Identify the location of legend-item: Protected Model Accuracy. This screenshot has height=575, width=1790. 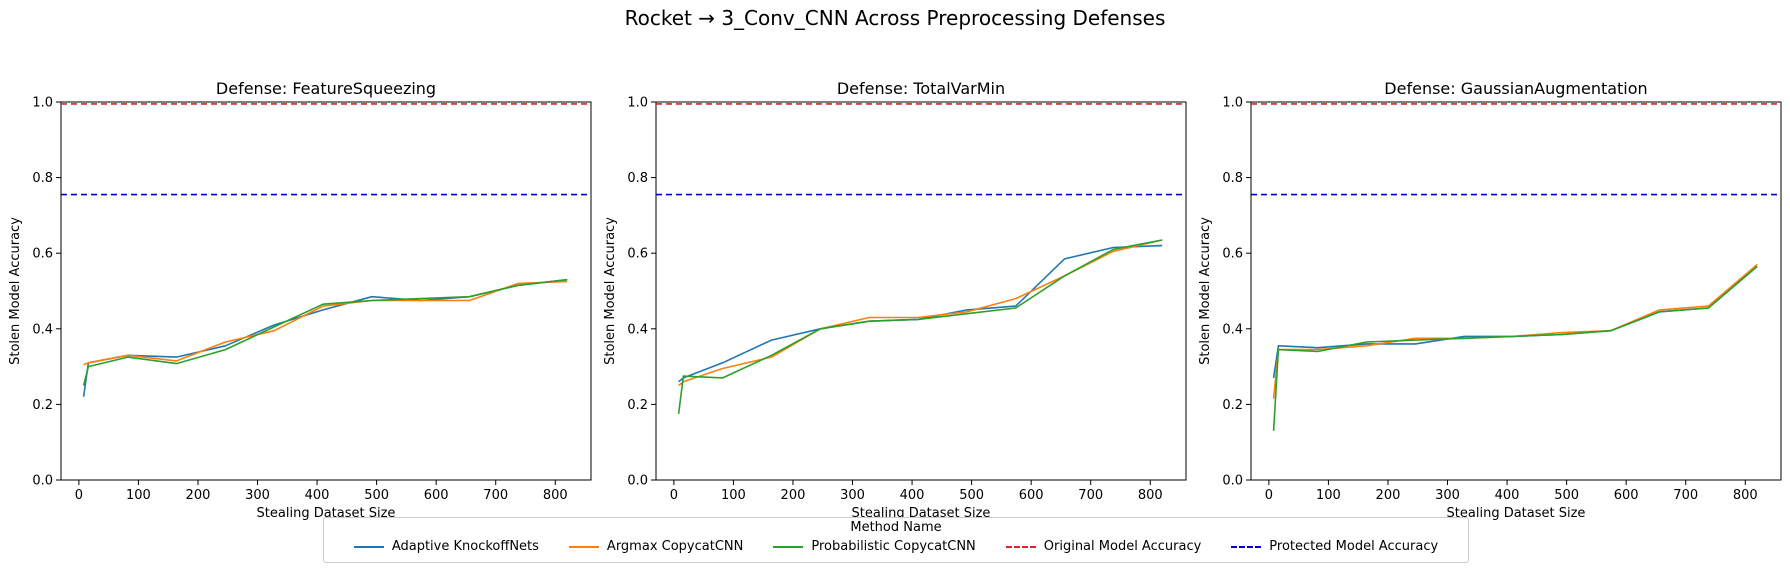
(1334, 546).